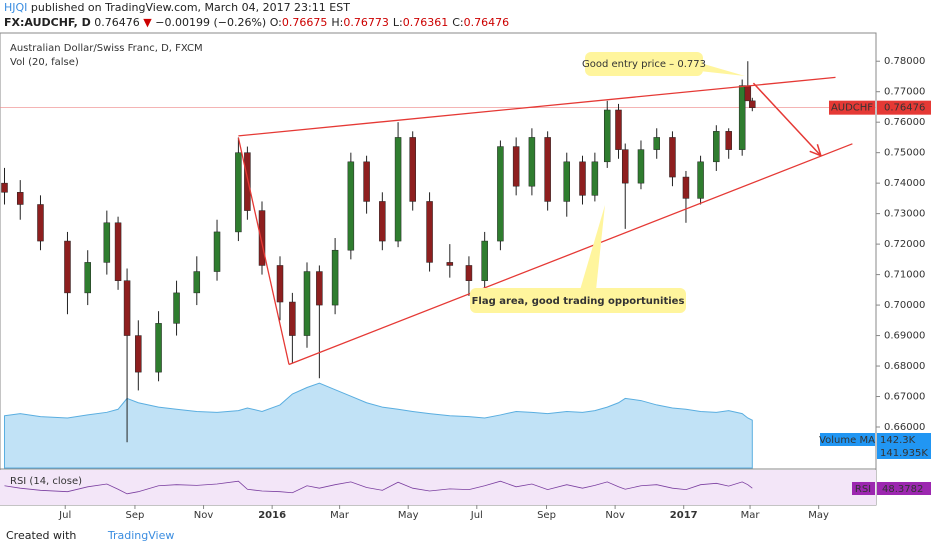 This screenshot has width=932, height=550. Describe the element at coordinates (408, 515) in the screenshot. I see `x-tick-label: May` at that location.